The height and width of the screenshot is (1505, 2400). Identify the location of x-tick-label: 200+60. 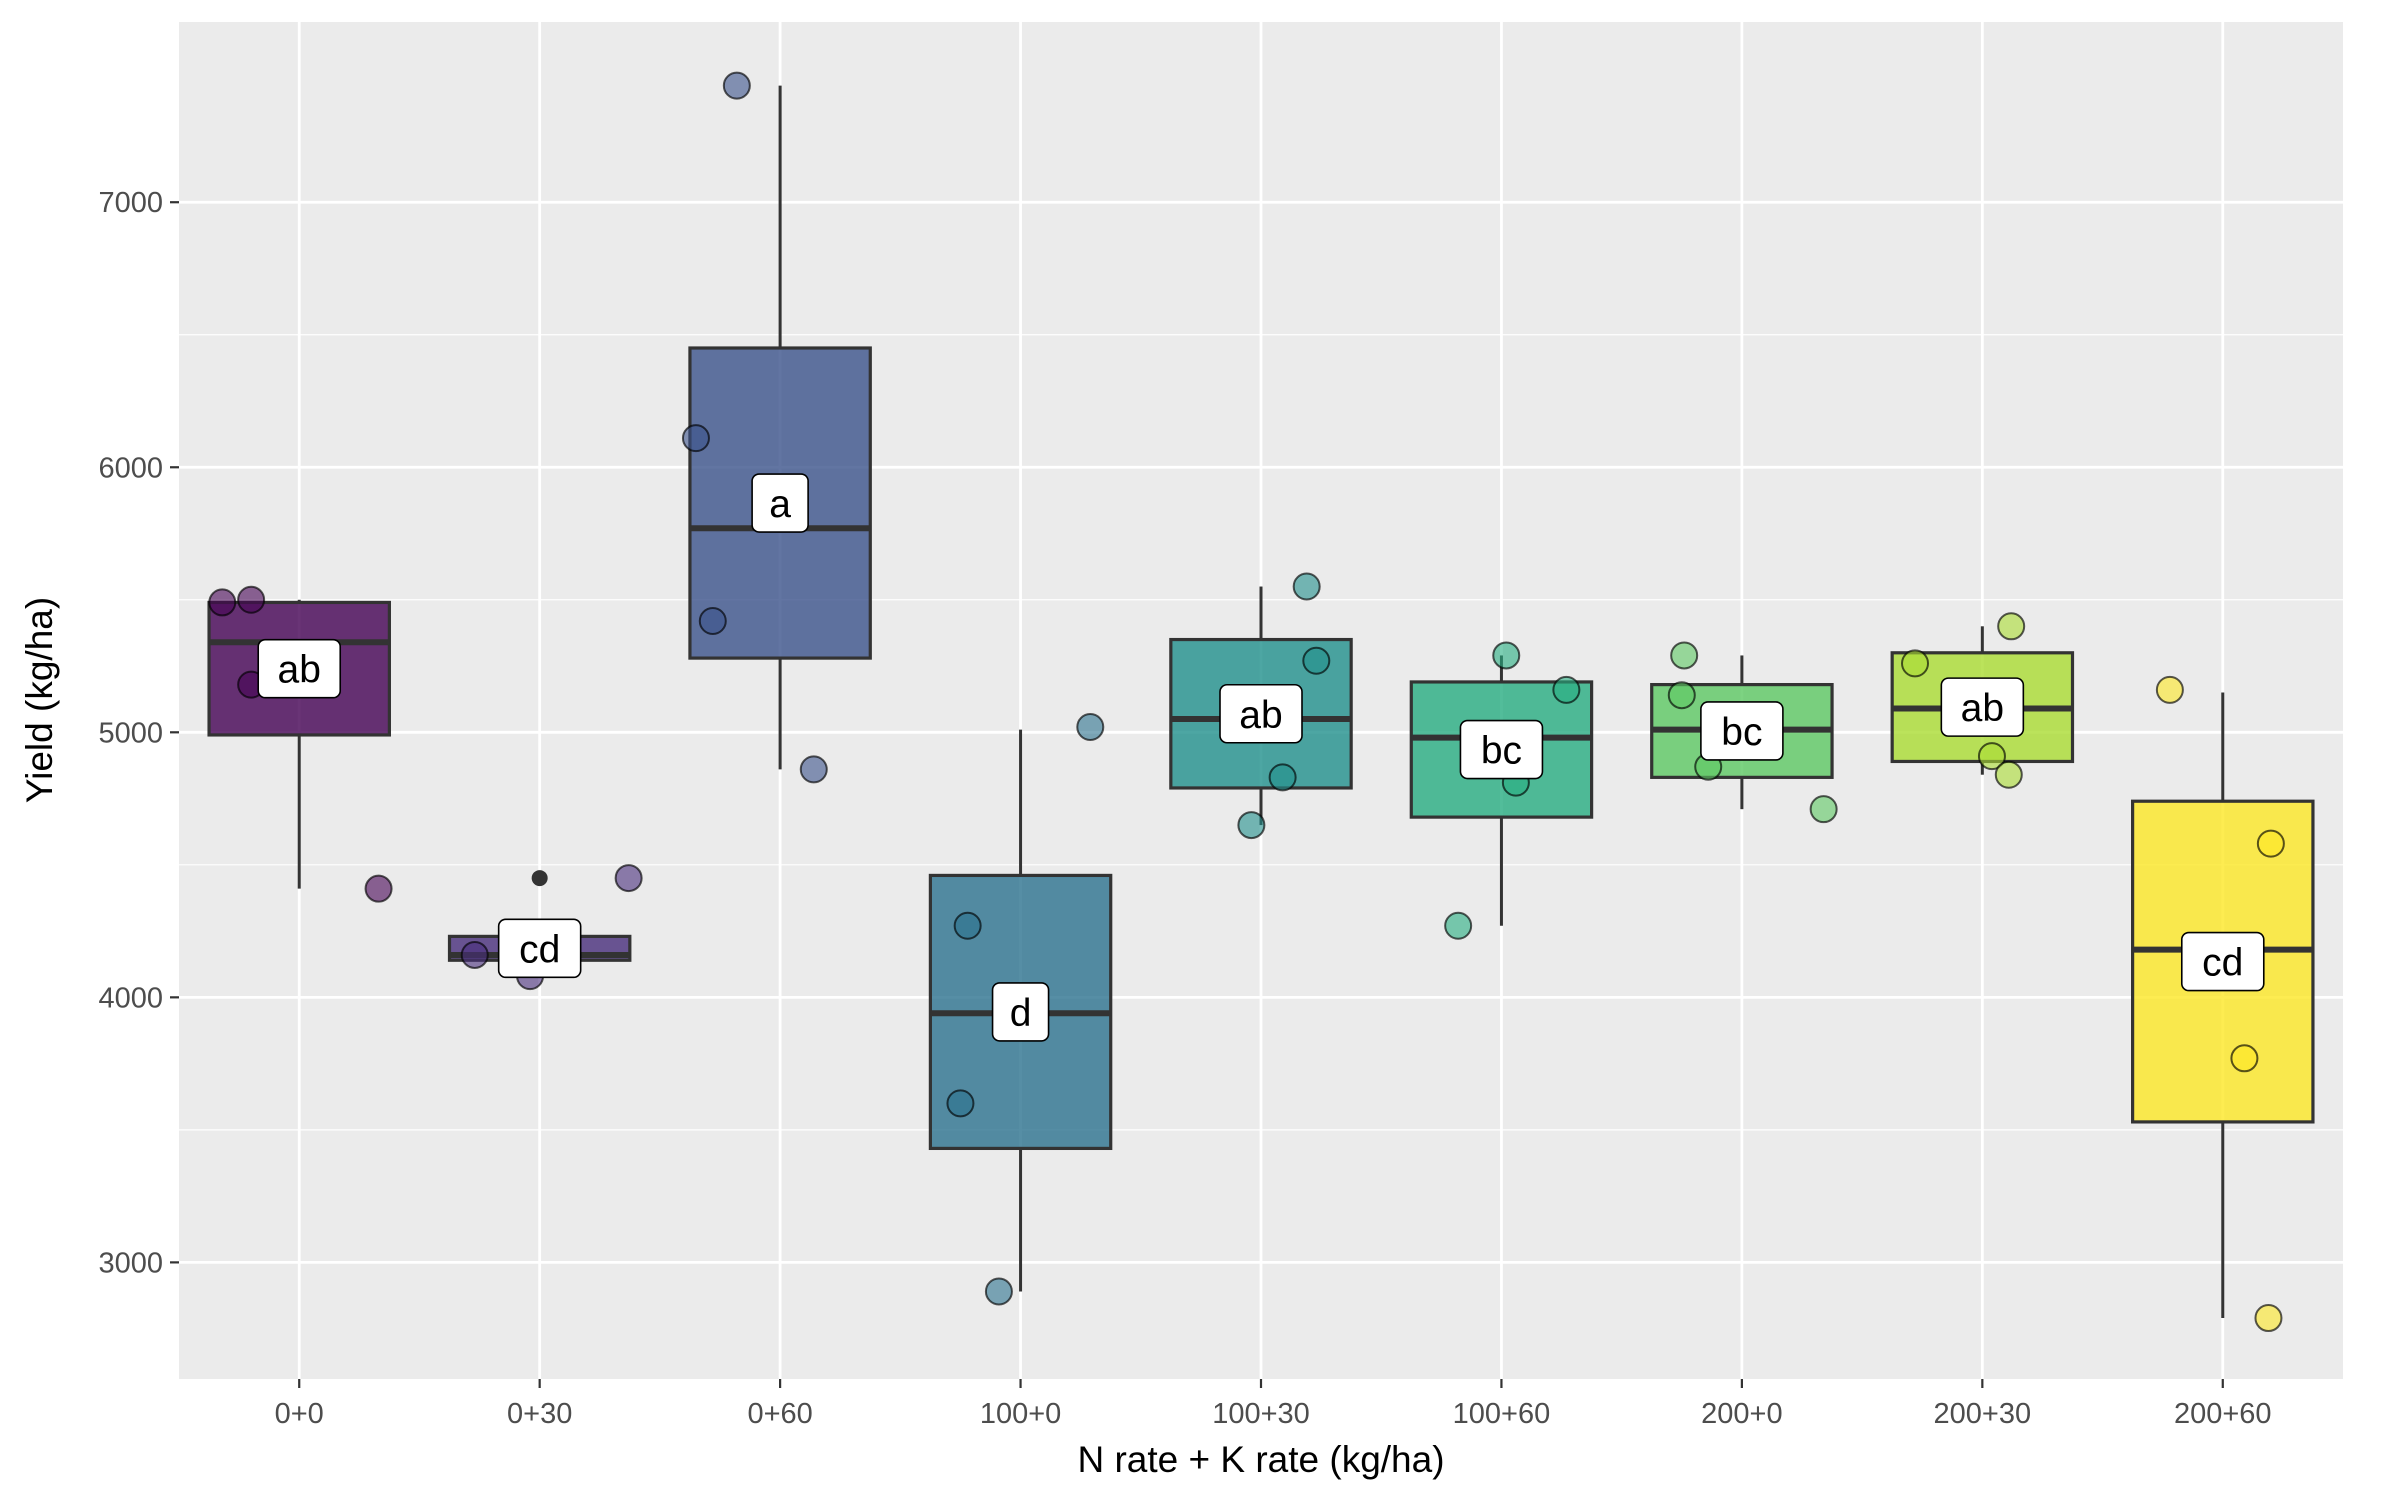
(2223, 1414).